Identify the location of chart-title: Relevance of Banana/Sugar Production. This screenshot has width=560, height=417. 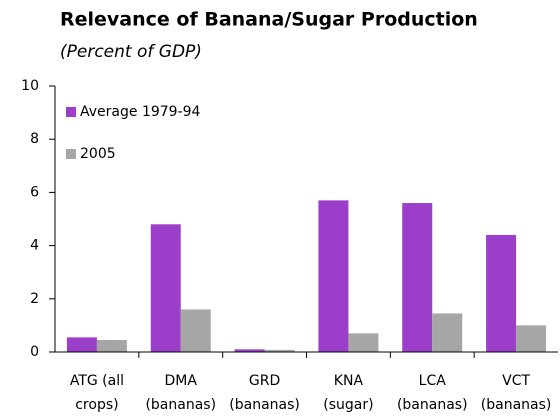
(269, 20).